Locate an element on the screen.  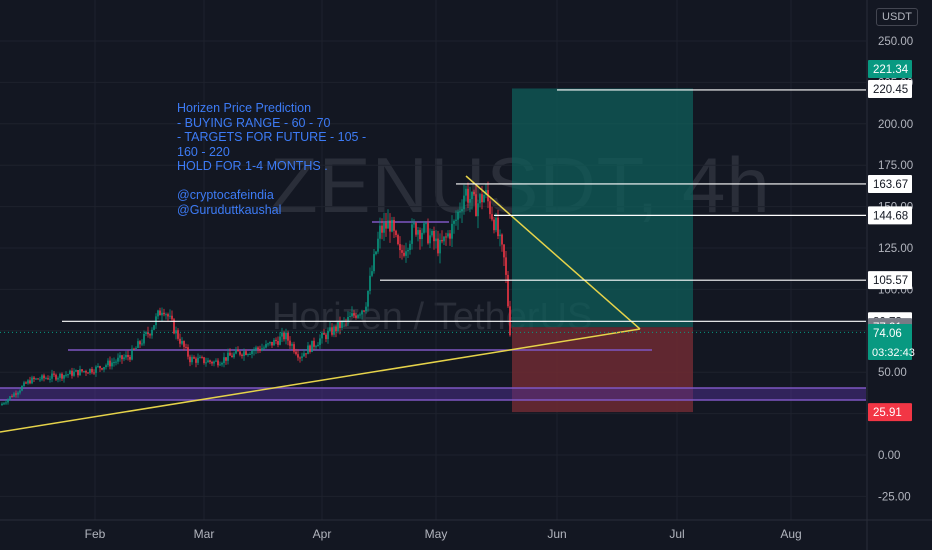
x-axis-tick-label: Jun is located at coordinates (556, 534).